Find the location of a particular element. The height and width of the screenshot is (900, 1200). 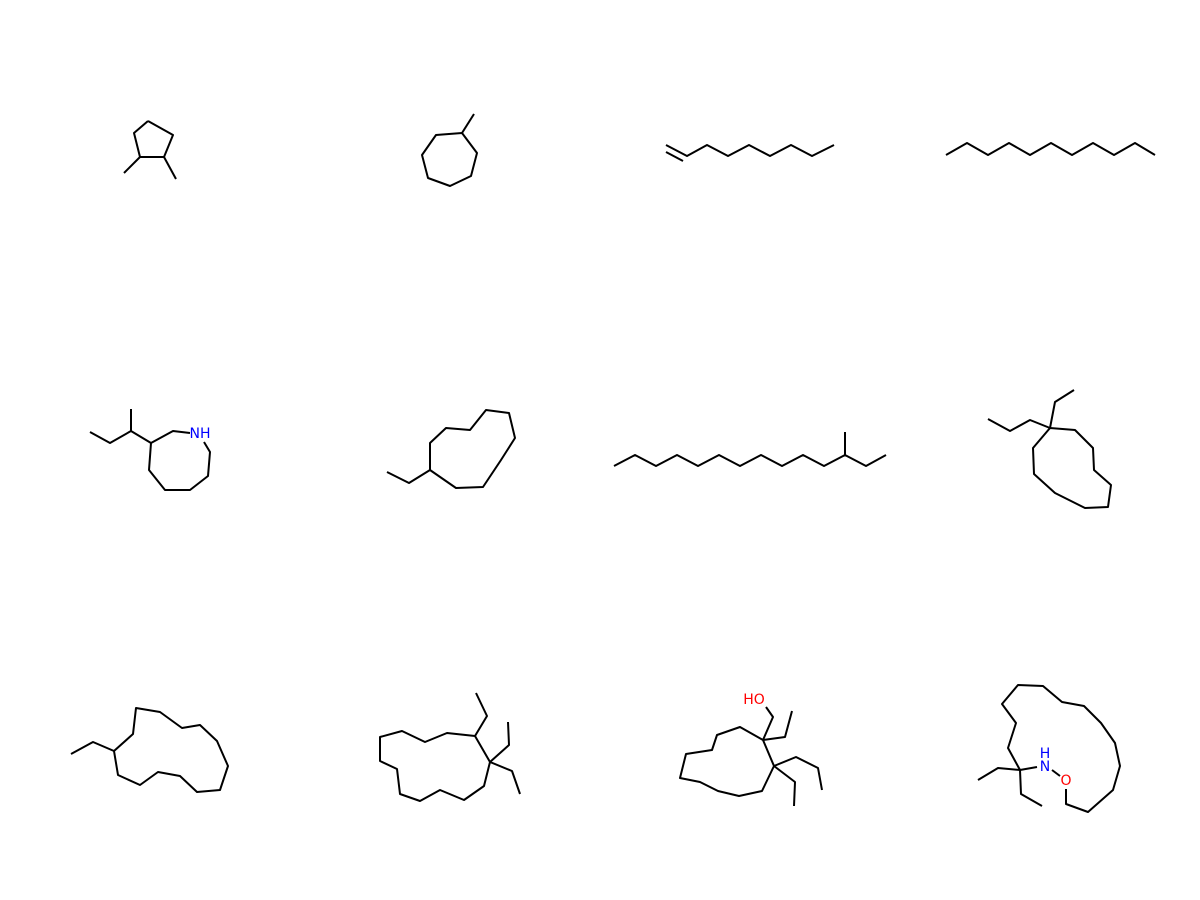

molecule-5: NH is located at coordinates (150, 450).